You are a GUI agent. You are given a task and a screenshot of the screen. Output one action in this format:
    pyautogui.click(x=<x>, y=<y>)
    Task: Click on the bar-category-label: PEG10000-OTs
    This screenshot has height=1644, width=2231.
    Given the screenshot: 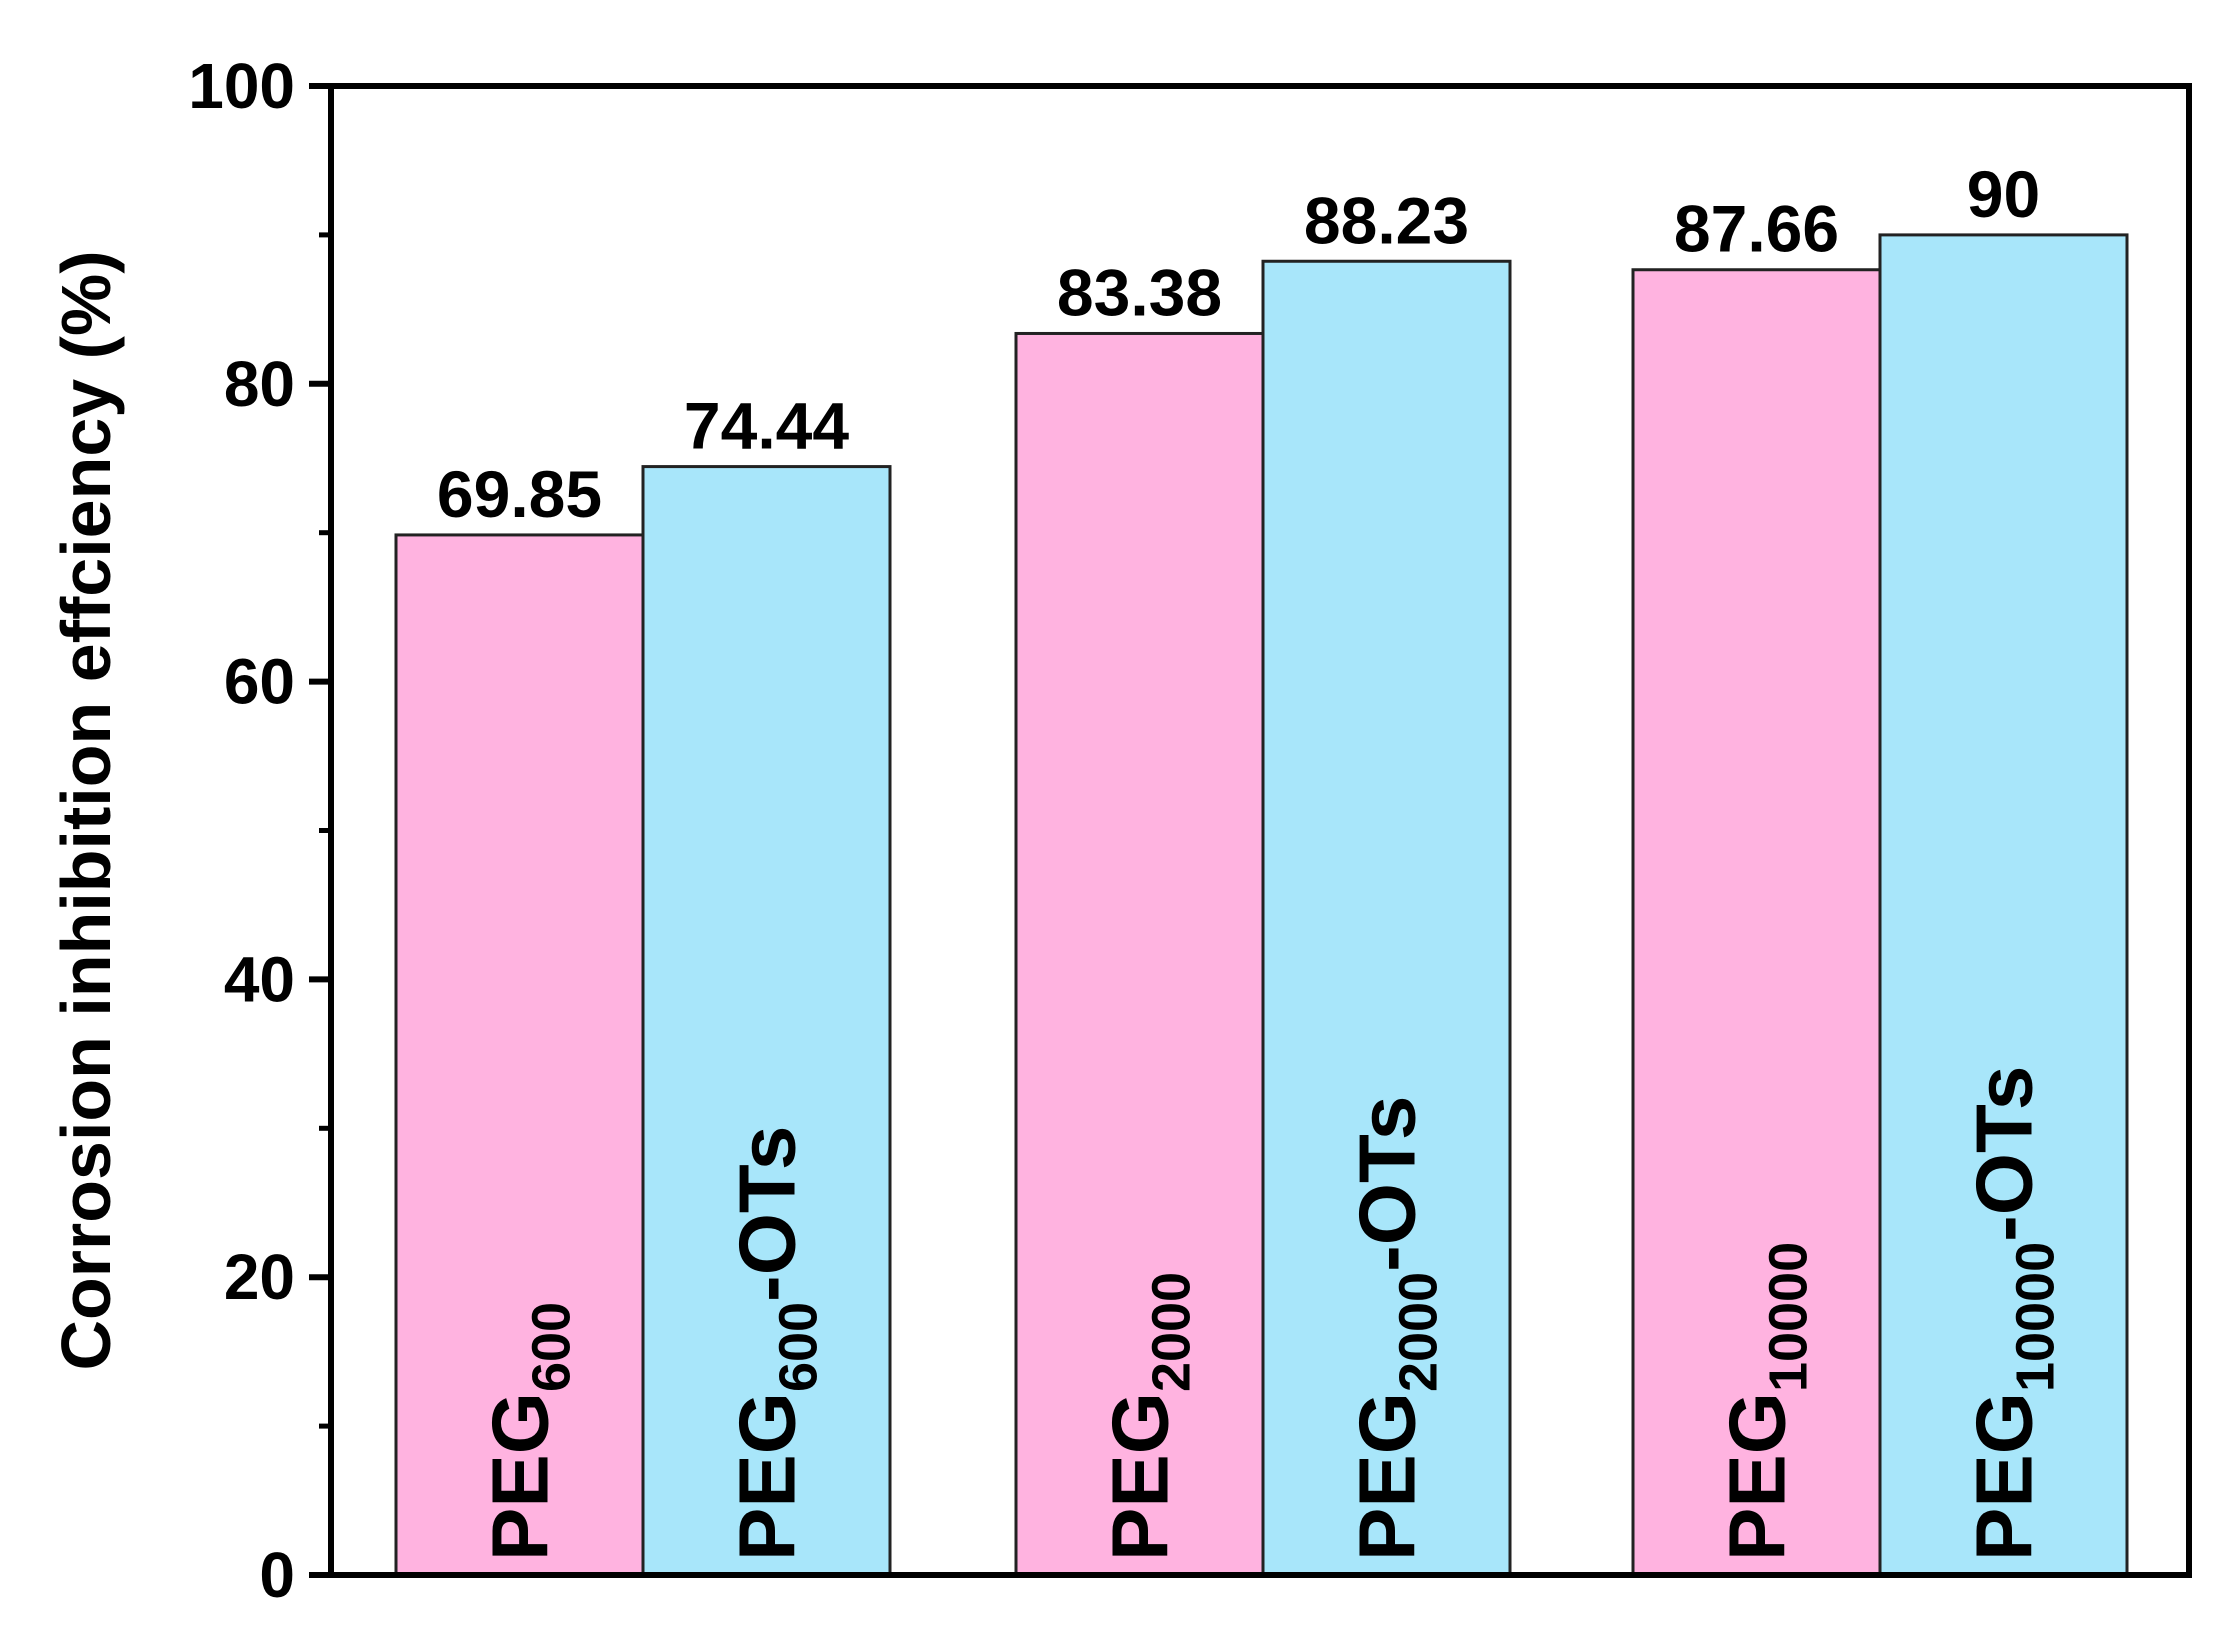 What is the action you would take?
    pyautogui.click(x=2013, y=1313)
    